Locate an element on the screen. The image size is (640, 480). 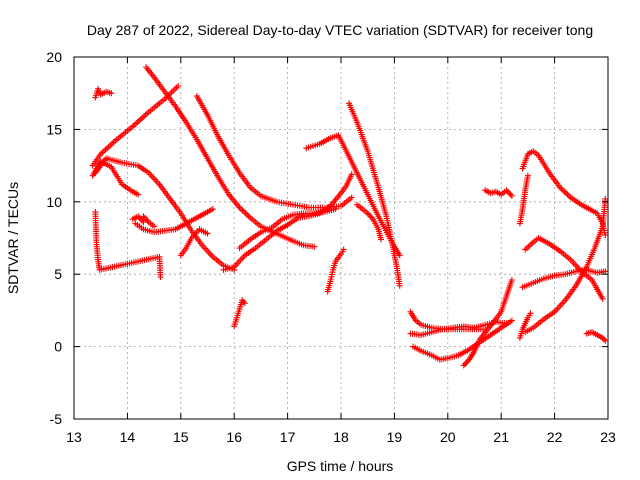
x-tick-label: 18 is located at coordinates (341, 437).